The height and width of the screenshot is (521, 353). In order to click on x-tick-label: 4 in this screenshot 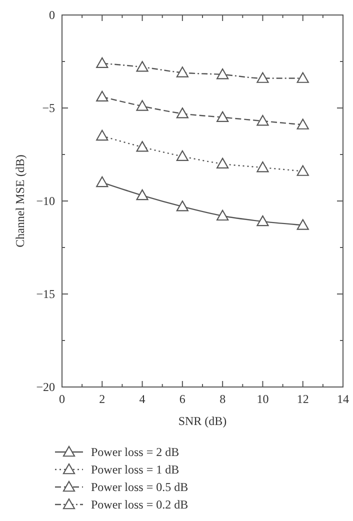, I will do `click(142, 399)`.